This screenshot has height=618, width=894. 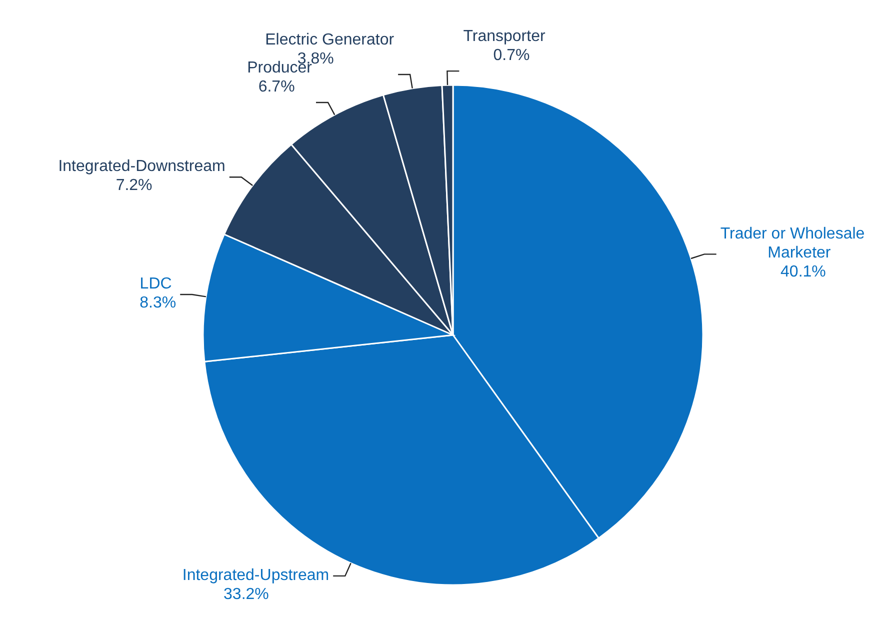 I want to click on data-label: 40.1%, so click(x=803, y=272).